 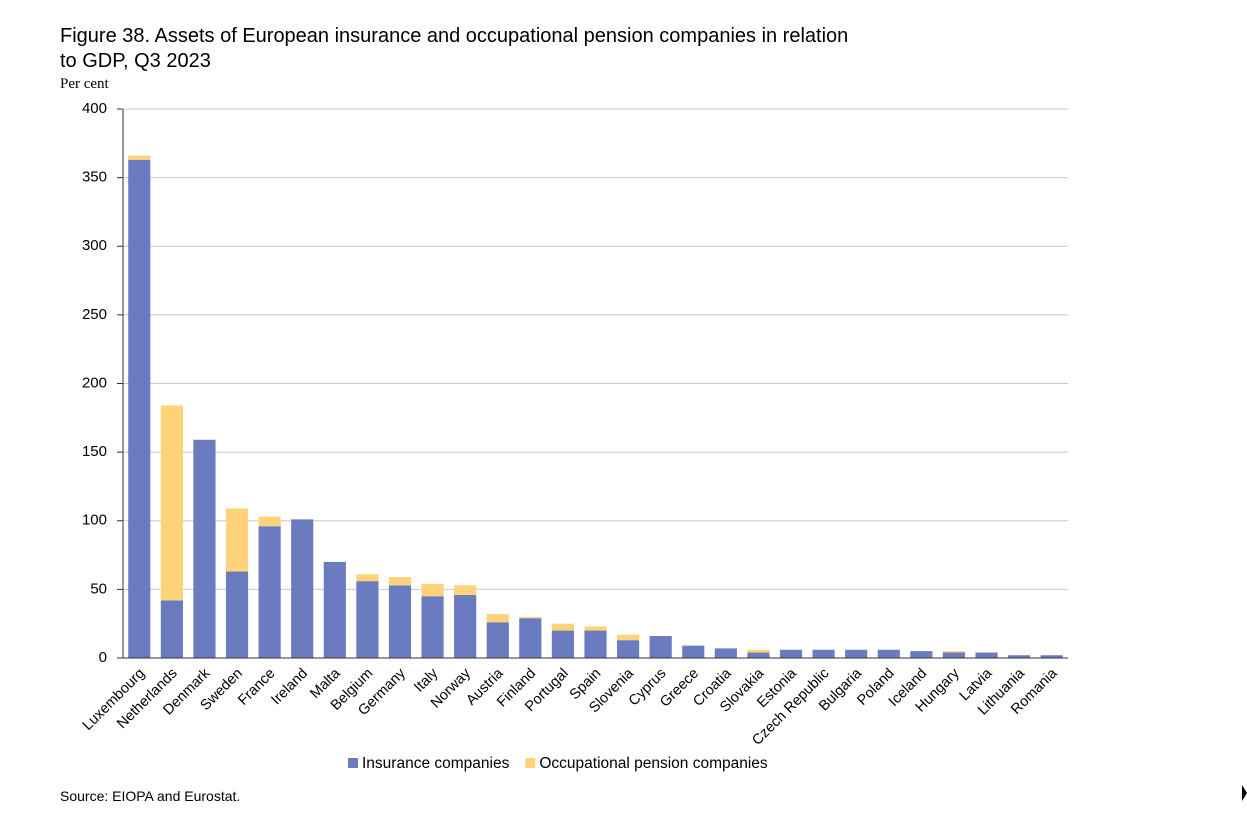 I want to click on y-tick-label: 0, so click(x=103, y=657).